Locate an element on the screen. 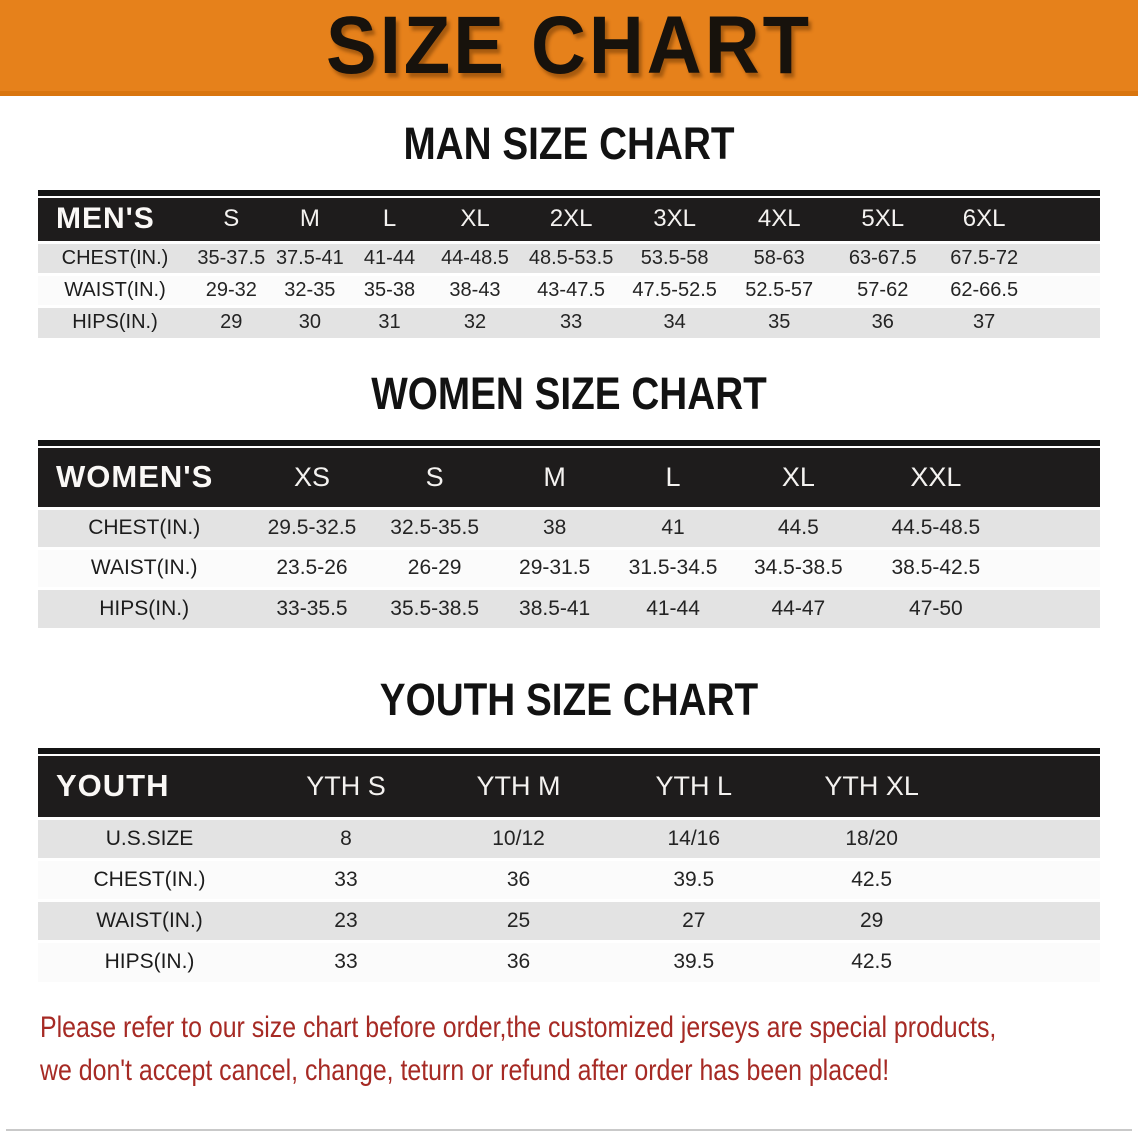  size-value: 30 is located at coordinates (309, 322).